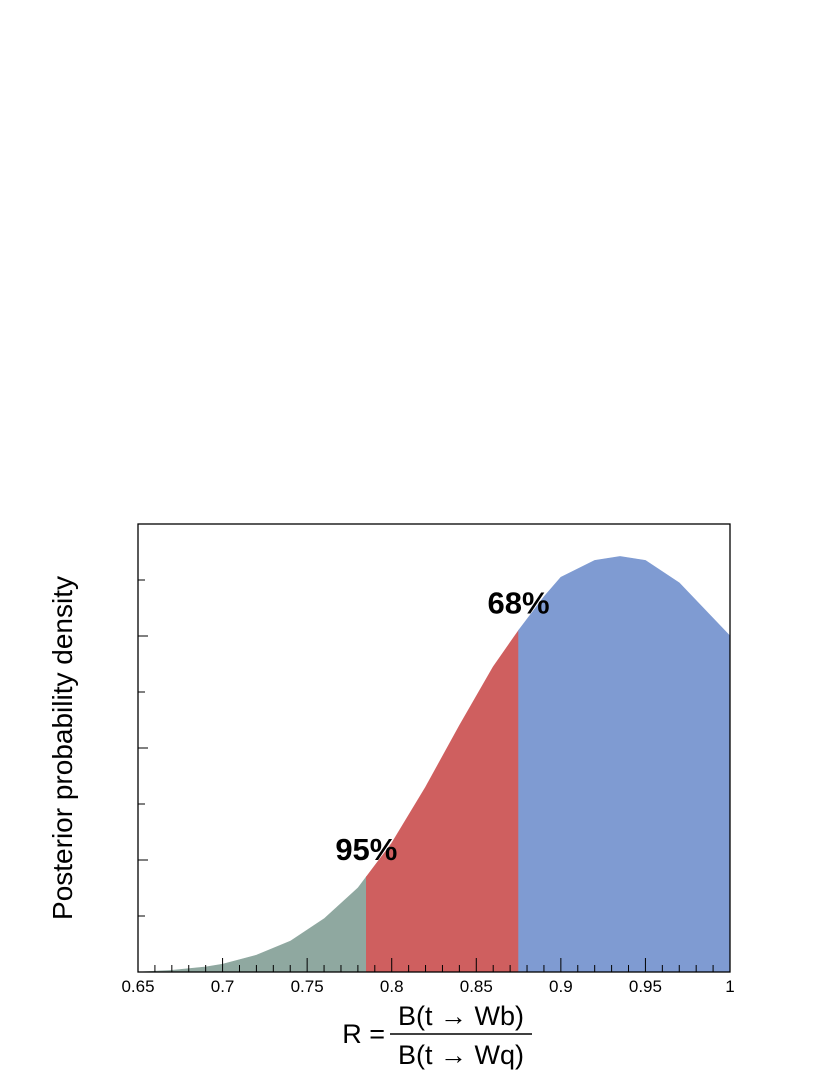 The height and width of the screenshot is (1075, 830). Describe the element at coordinates (729, 986) in the screenshot. I see `x-tick-label: 1` at that location.